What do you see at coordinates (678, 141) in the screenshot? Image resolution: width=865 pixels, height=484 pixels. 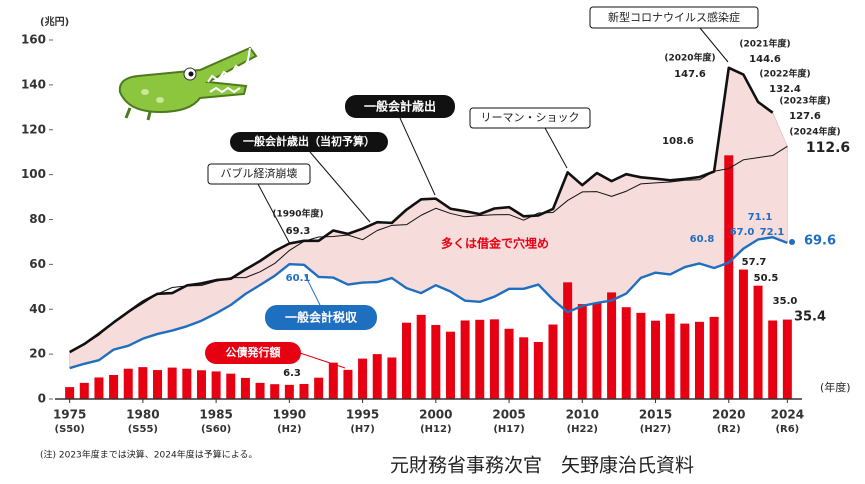 I see `data-label: 108.6` at bounding box center [678, 141].